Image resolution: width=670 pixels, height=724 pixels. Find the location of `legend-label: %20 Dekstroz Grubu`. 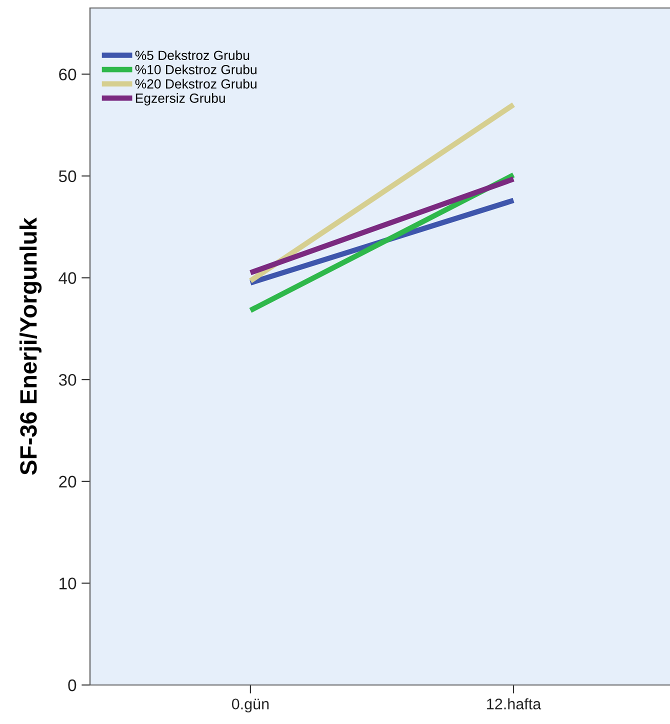

legend-label: %20 Dekstroz Grubu is located at coordinates (195, 83).